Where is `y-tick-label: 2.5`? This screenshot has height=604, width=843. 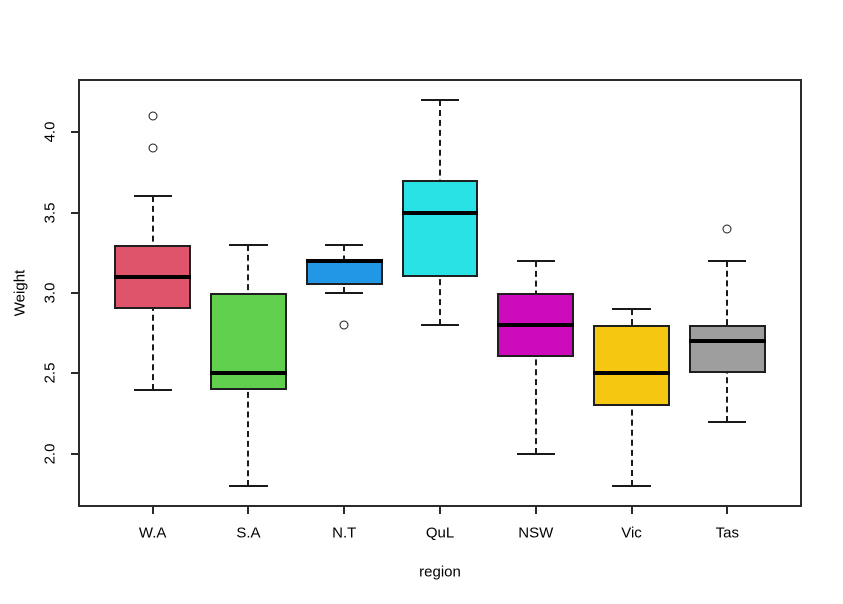 y-tick-label: 2.5 is located at coordinates (50, 373).